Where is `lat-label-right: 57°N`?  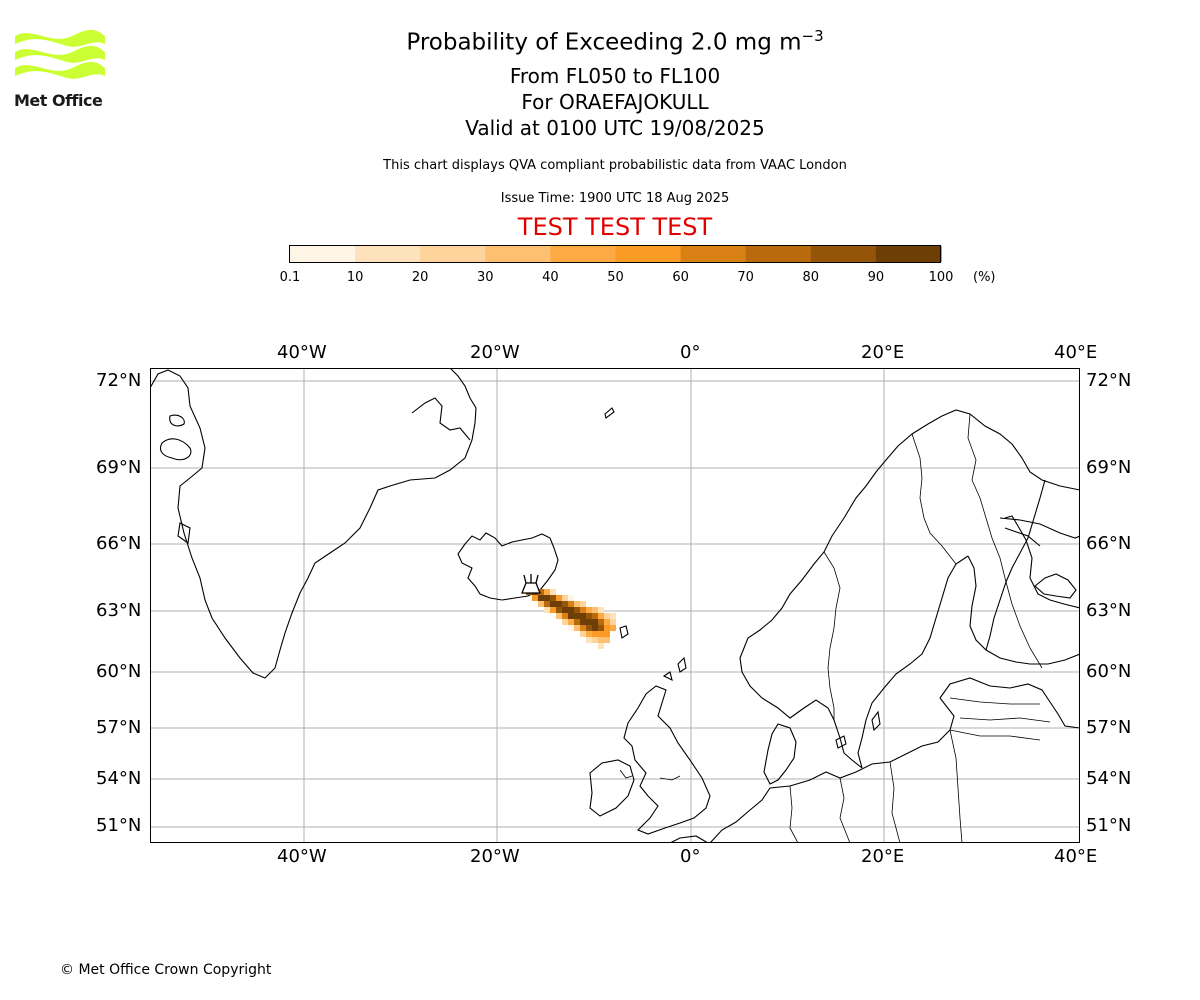
lat-label-right: 57°N is located at coordinates (1109, 727).